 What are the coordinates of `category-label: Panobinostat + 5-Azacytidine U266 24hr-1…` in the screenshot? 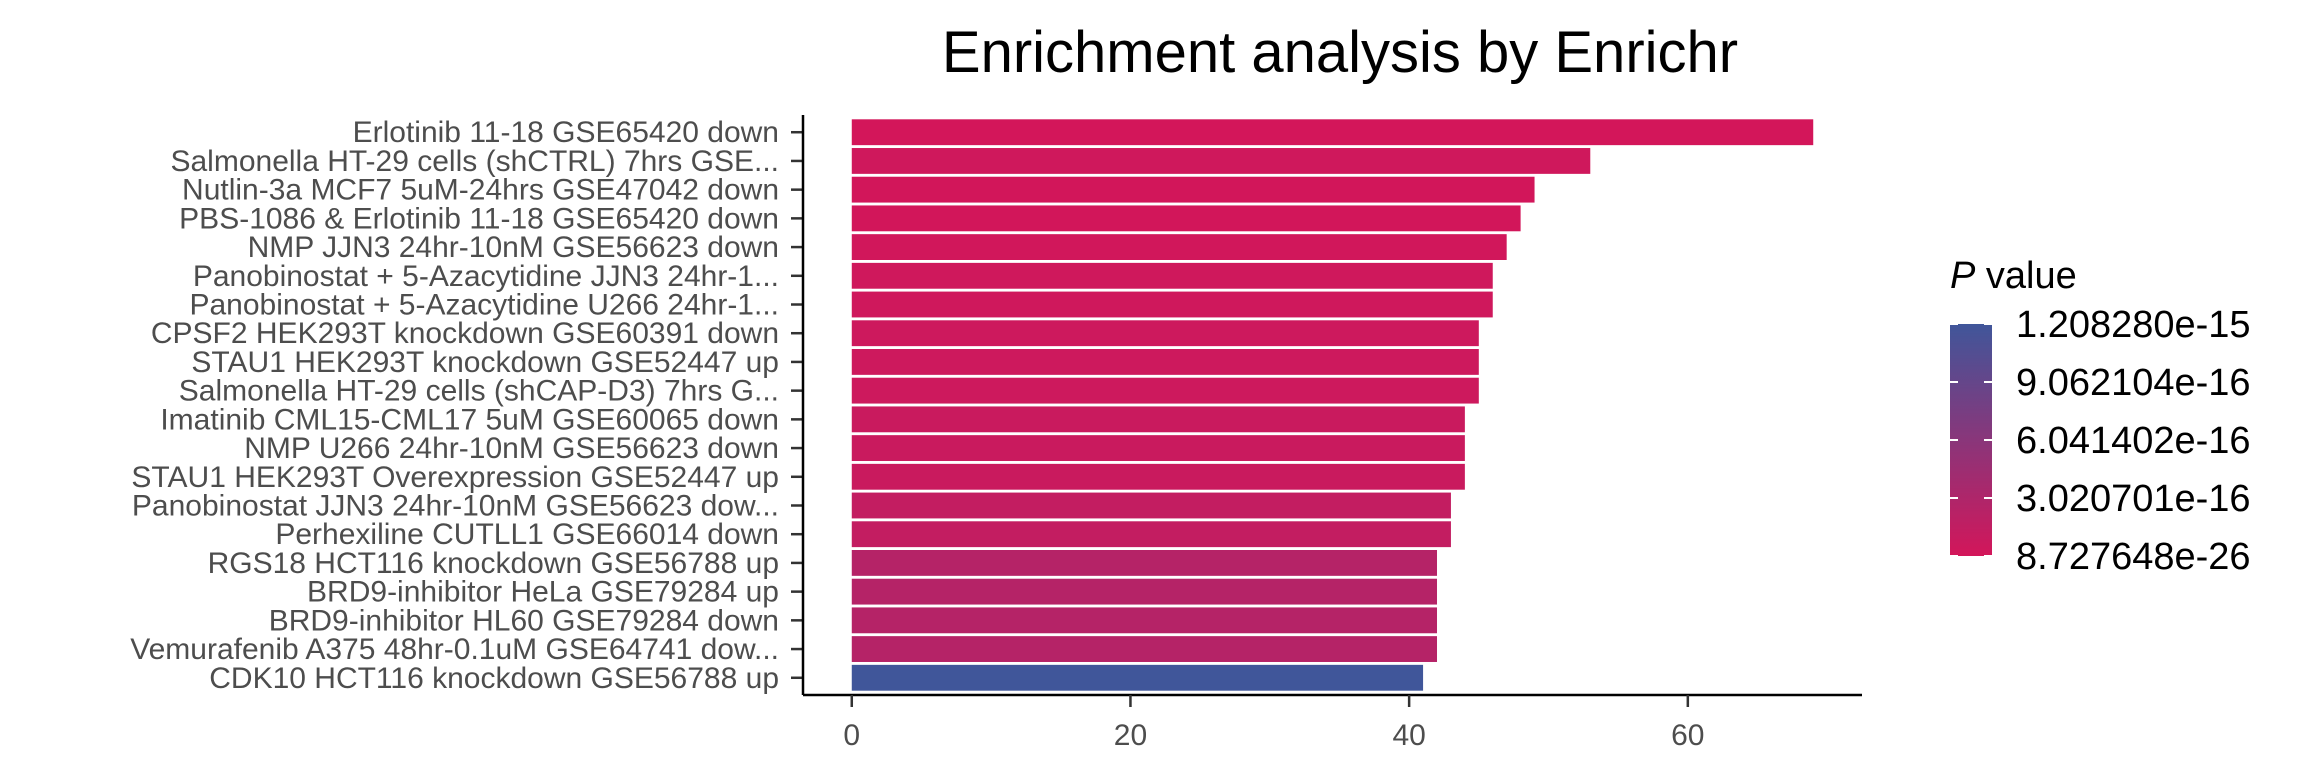 It's located at (484, 305).